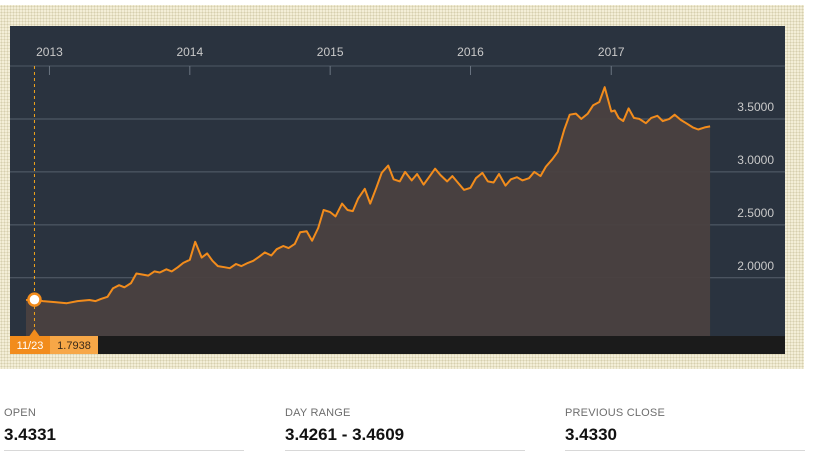 This screenshot has width=825, height=454. What do you see at coordinates (397, 345) in the screenshot?
I see `chart-footer-bar` at bounding box center [397, 345].